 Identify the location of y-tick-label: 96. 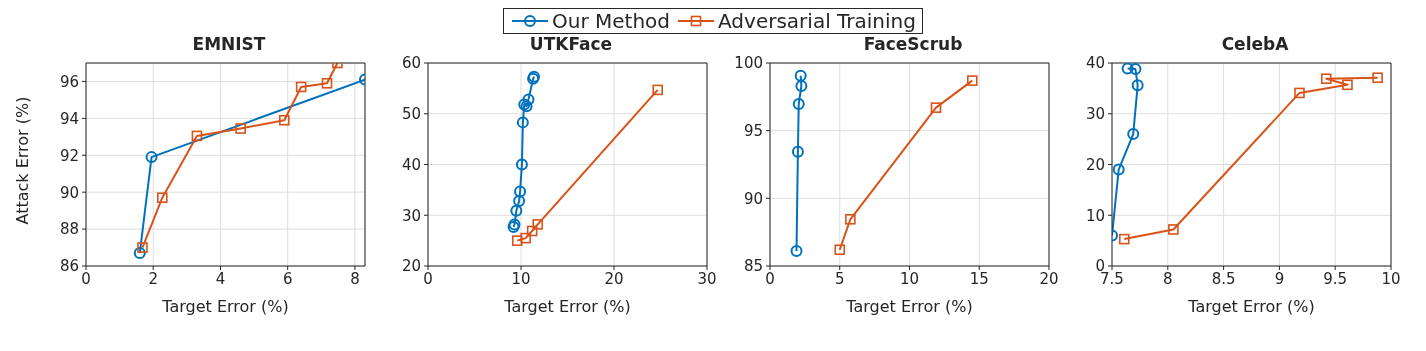
(69, 81).